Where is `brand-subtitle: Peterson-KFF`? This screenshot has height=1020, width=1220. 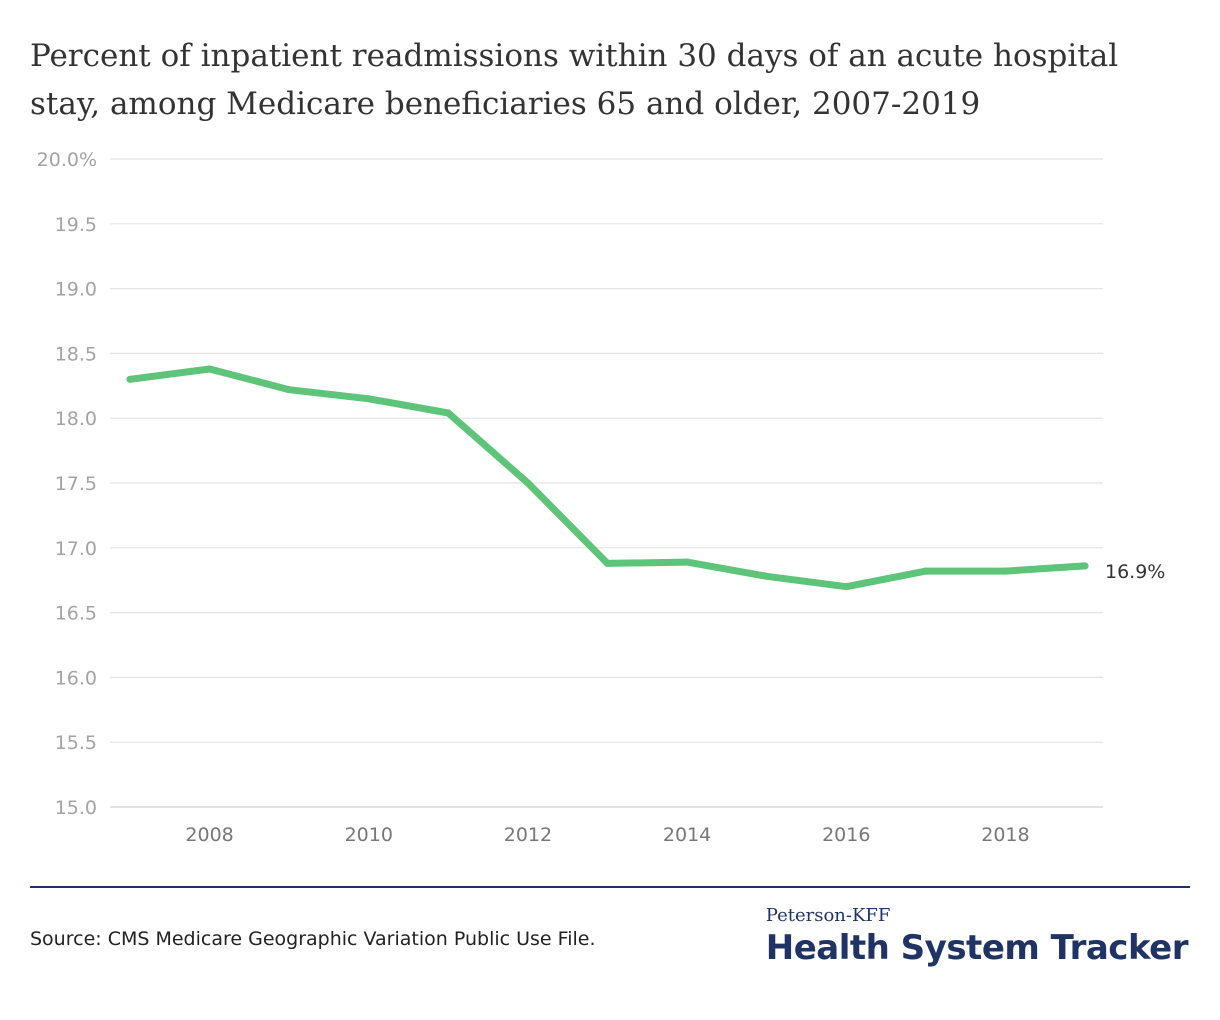 brand-subtitle: Peterson-KFF is located at coordinates (828, 915).